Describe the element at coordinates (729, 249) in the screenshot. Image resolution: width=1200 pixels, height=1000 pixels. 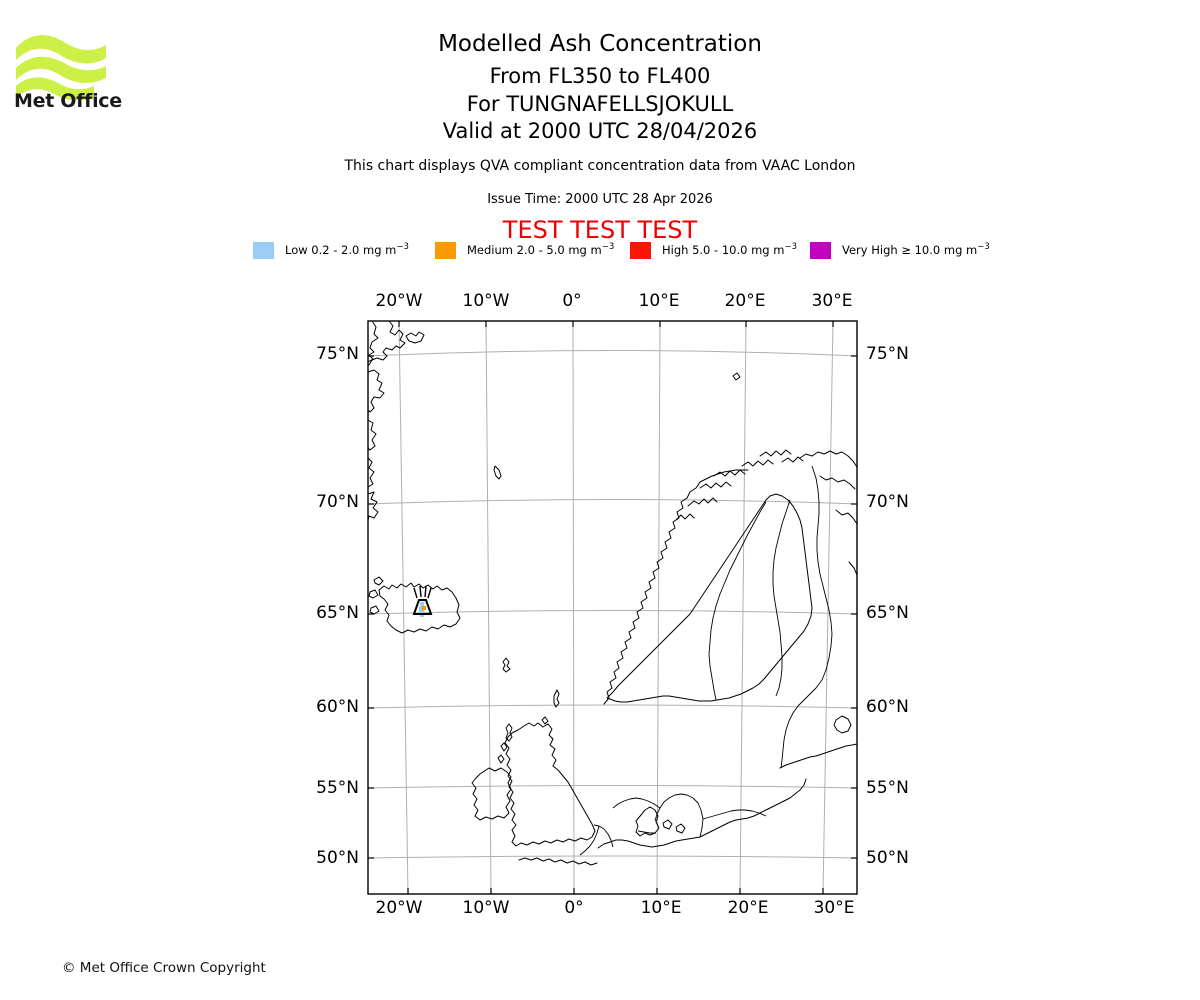
I see `legend-label-high: High 5.0 - 10.0 mg m−3` at that location.